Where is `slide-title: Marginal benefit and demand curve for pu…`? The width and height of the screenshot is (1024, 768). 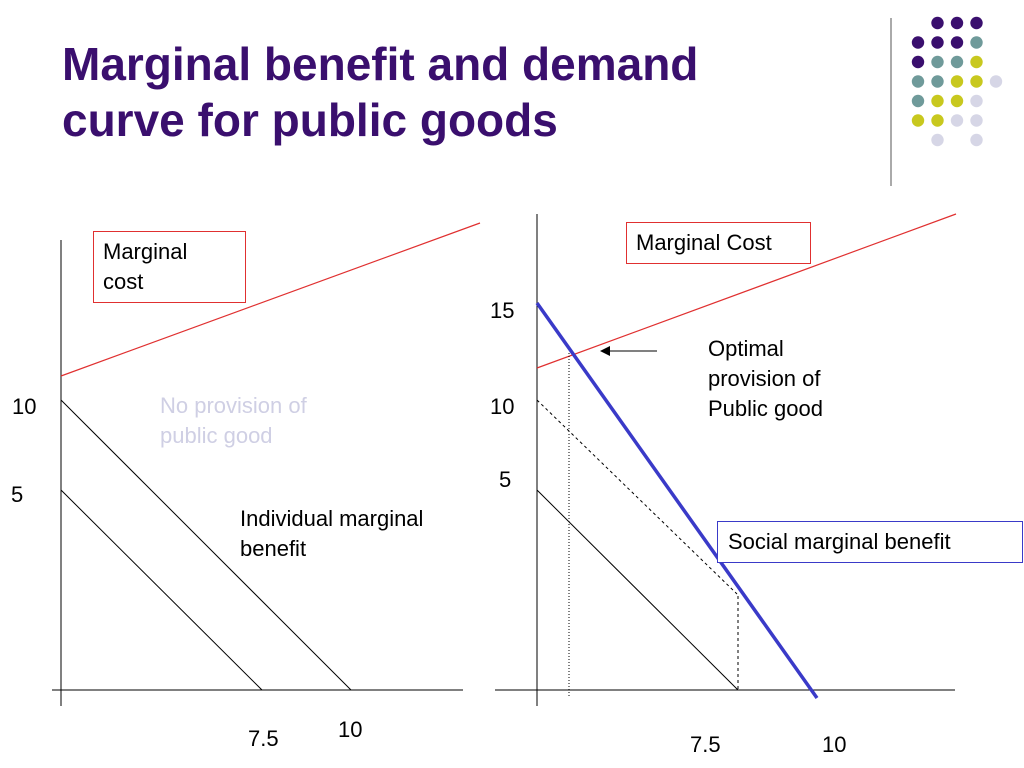 slide-title: Marginal benefit and demand curve for pu… is located at coordinates (380, 92).